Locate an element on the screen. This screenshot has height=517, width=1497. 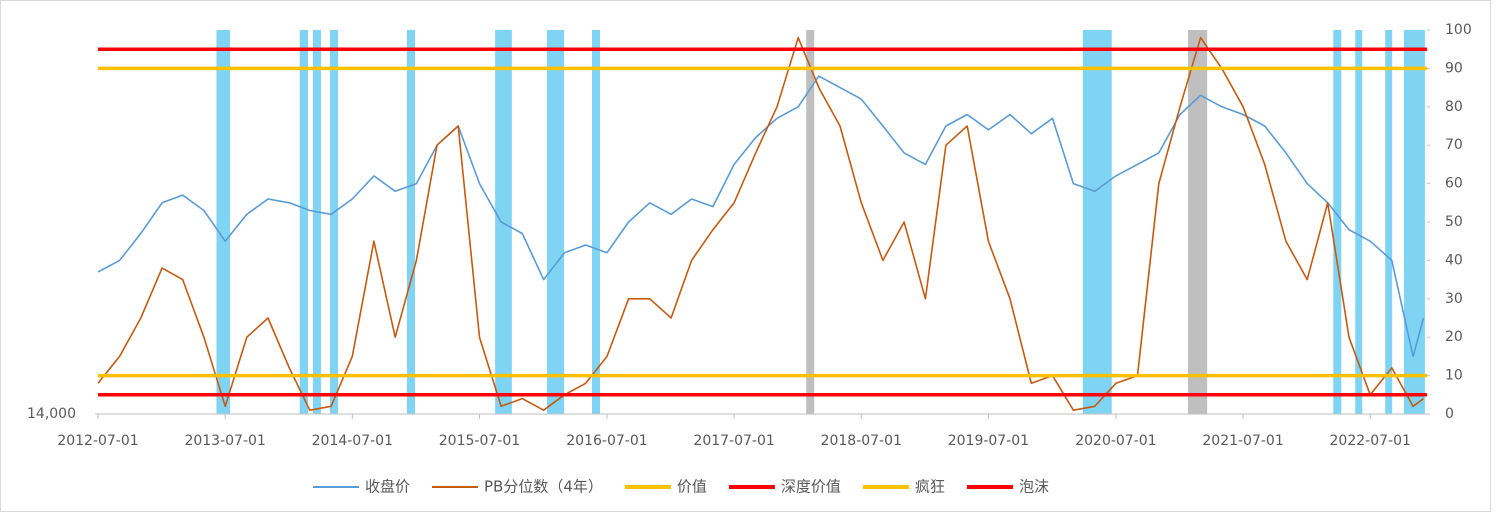
x-tick-label: 2021-07-01 is located at coordinates (1242, 441).